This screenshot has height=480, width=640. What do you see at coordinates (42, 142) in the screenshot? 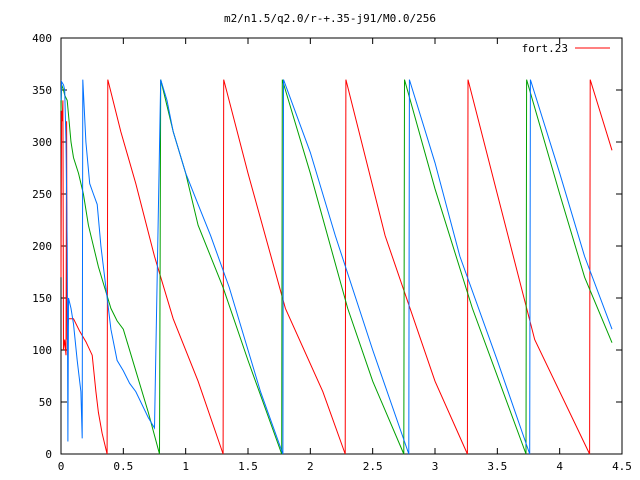
I see `y-tick-label: 300` at bounding box center [42, 142].